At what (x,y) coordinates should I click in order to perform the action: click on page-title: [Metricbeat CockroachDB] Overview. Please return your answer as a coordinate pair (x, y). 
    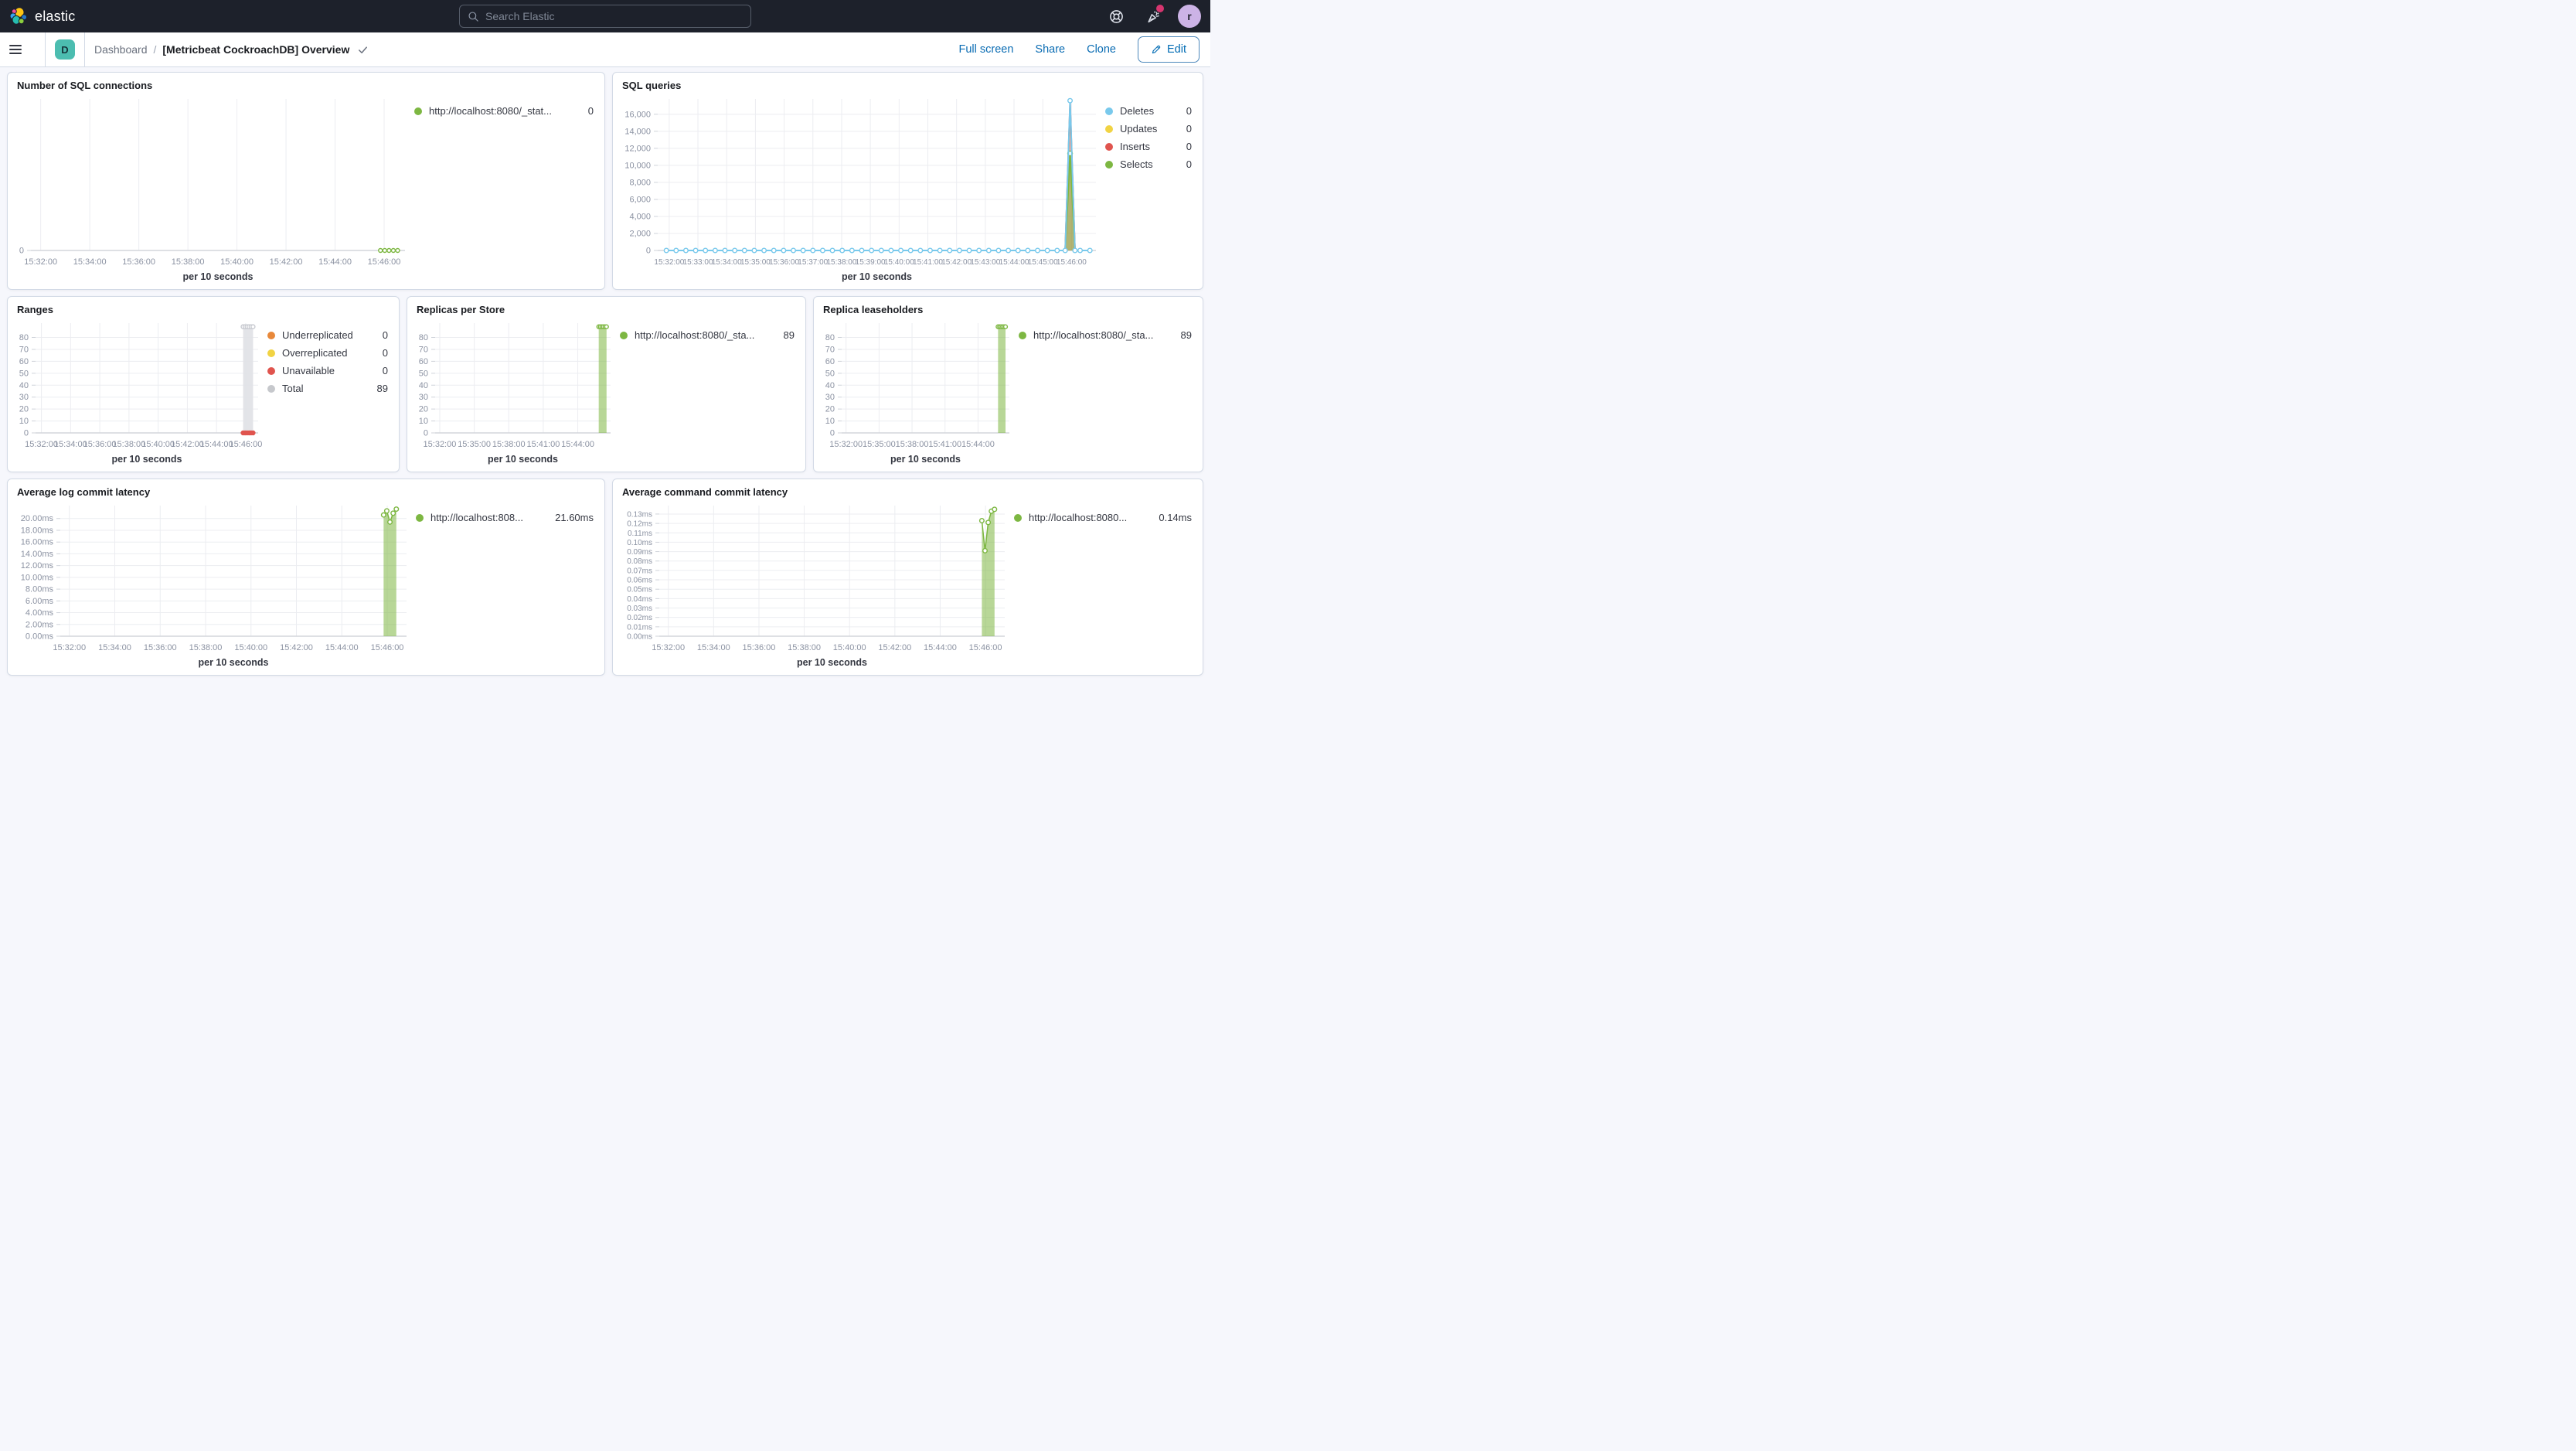
    Looking at the image, I should click on (256, 50).